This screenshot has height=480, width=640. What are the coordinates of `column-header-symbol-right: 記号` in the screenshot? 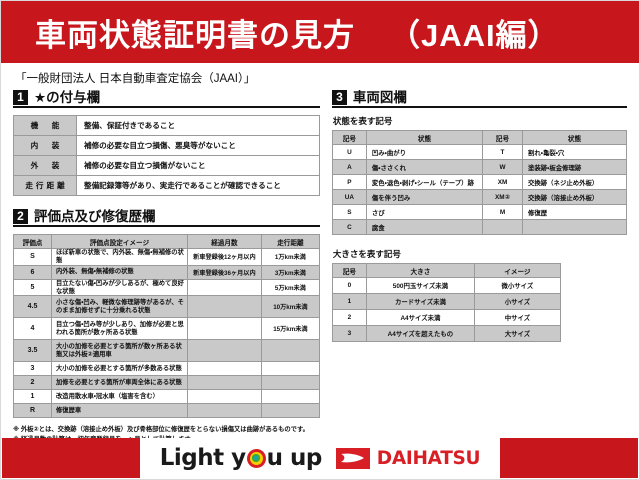 It's located at (502, 137).